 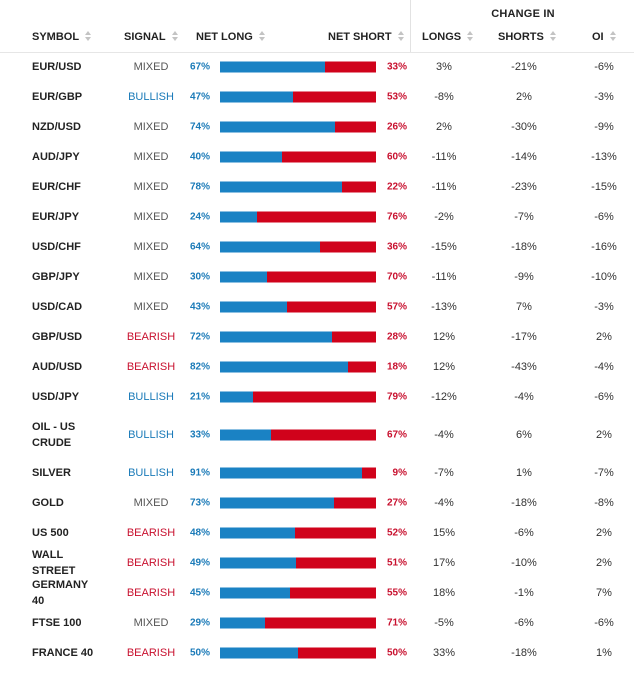 I want to click on table-row: AUD/USD BEARISH 82% 18% 12% -43% -4%, so click(x=317, y=367).